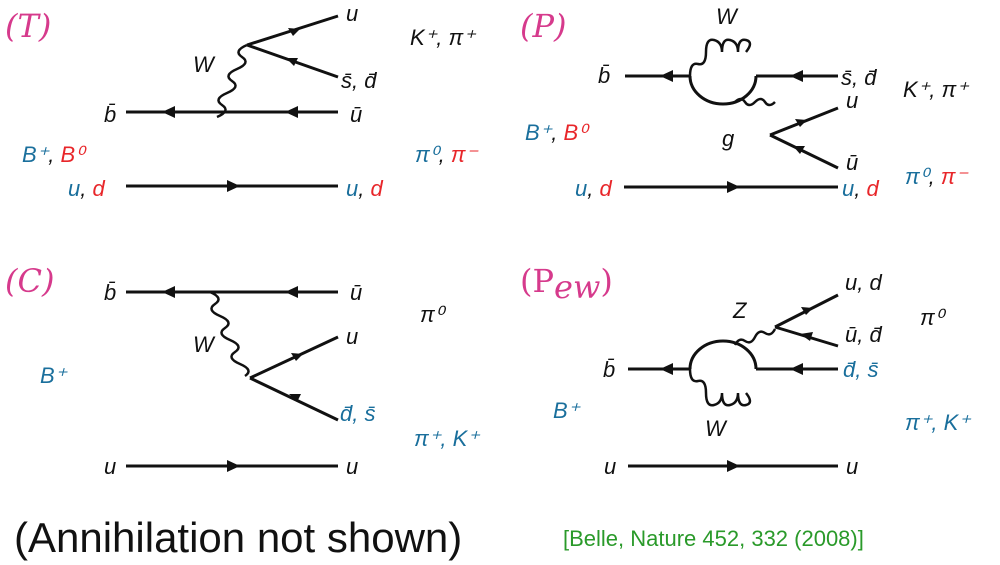  Describe the element at coordinates (863, 282) in the screenshot. I see `label-ud: u, d` at that location.